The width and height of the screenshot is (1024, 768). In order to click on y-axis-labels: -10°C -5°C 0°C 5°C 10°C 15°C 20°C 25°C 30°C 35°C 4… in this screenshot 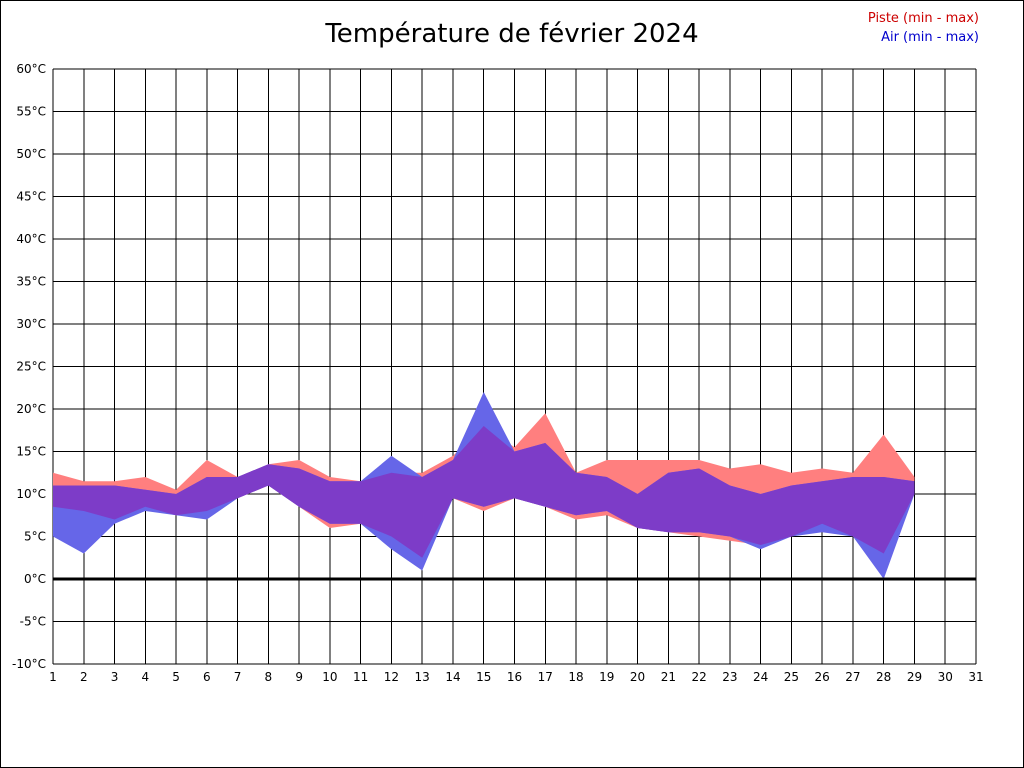, I will do `click(29, 366)`.